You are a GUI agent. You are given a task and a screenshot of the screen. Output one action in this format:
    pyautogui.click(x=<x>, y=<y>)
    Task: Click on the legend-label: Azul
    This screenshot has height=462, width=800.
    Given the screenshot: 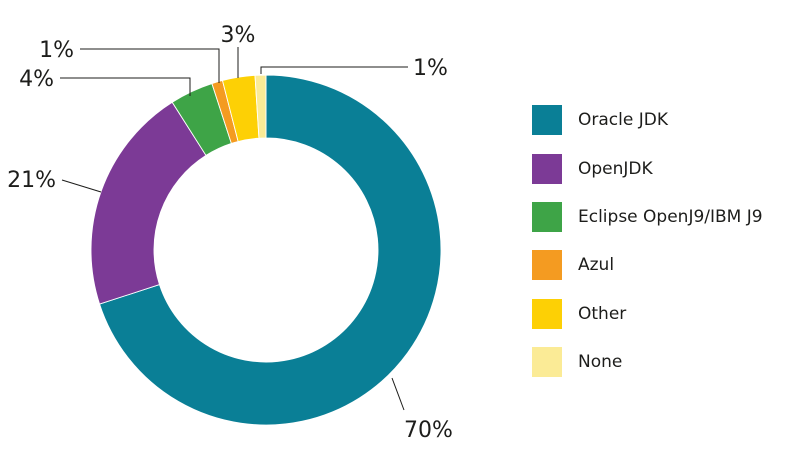 What is the action you would take?
    pyautogui.click(x=596, y=265)
    